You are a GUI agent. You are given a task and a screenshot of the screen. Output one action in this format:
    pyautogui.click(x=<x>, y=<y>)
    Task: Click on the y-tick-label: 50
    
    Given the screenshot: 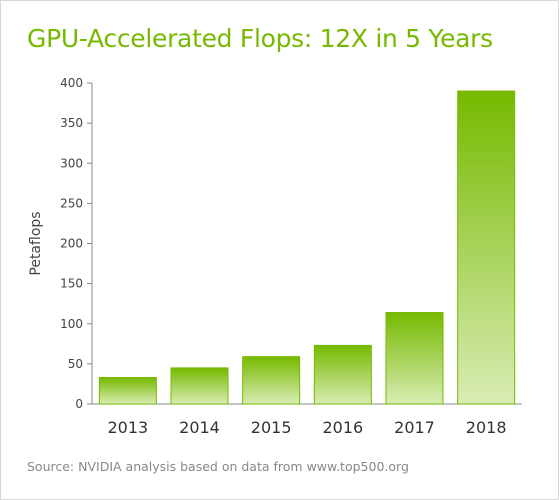 What is the action you would take?
    pyautogui.click(x=75, y=364)
    